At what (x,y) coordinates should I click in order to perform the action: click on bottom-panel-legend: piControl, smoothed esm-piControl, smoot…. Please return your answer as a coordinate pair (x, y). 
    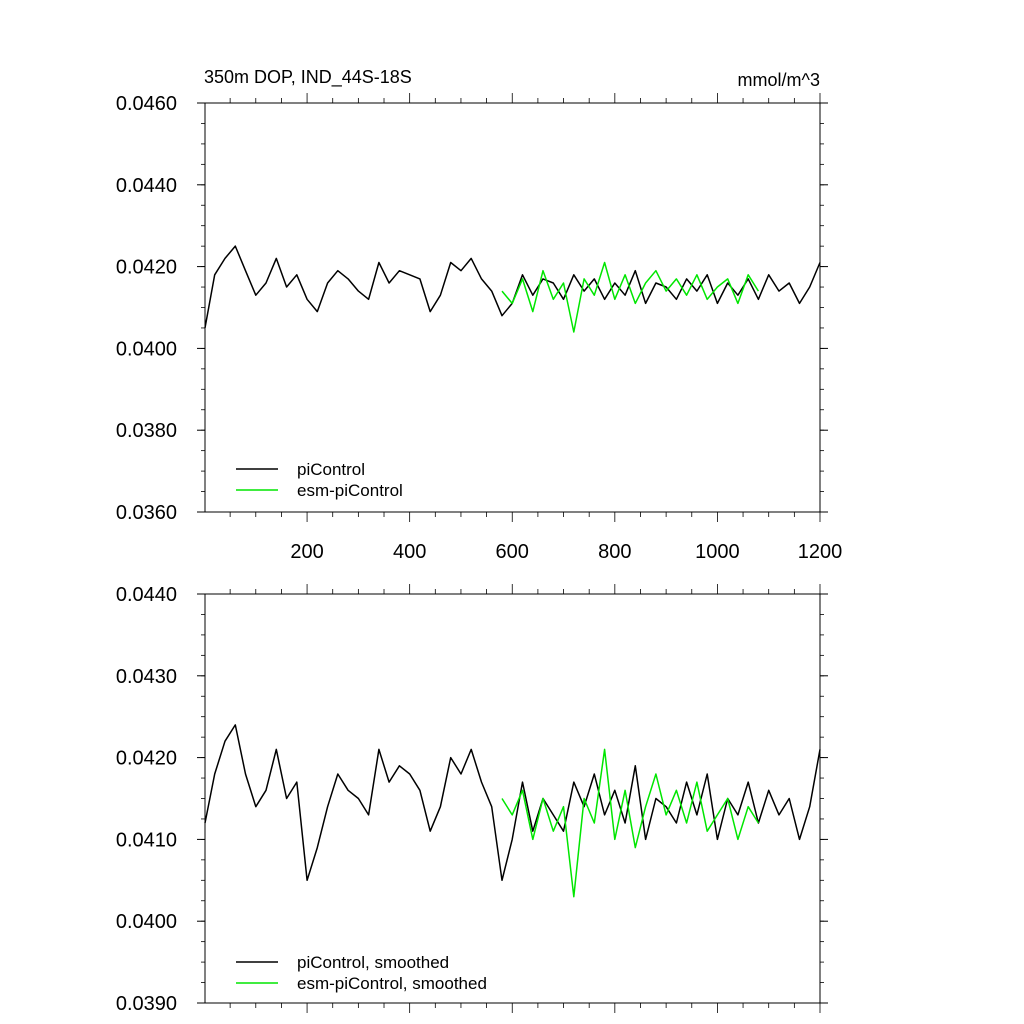
    Looking at the image, I should click on (361, 973).